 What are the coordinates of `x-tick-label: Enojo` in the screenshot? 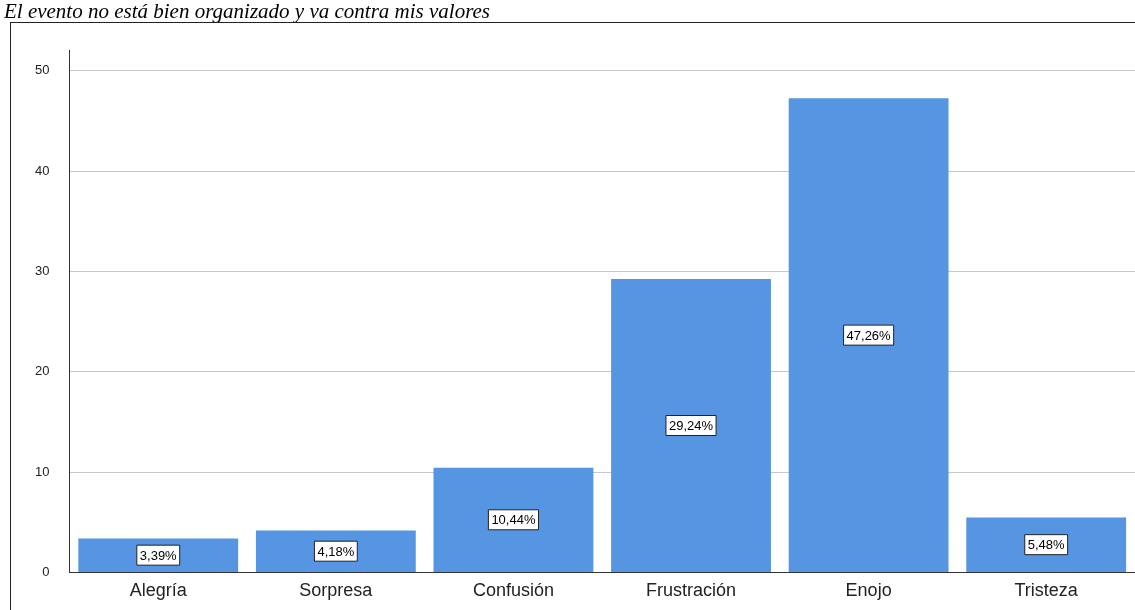 It's located at (868, 590).